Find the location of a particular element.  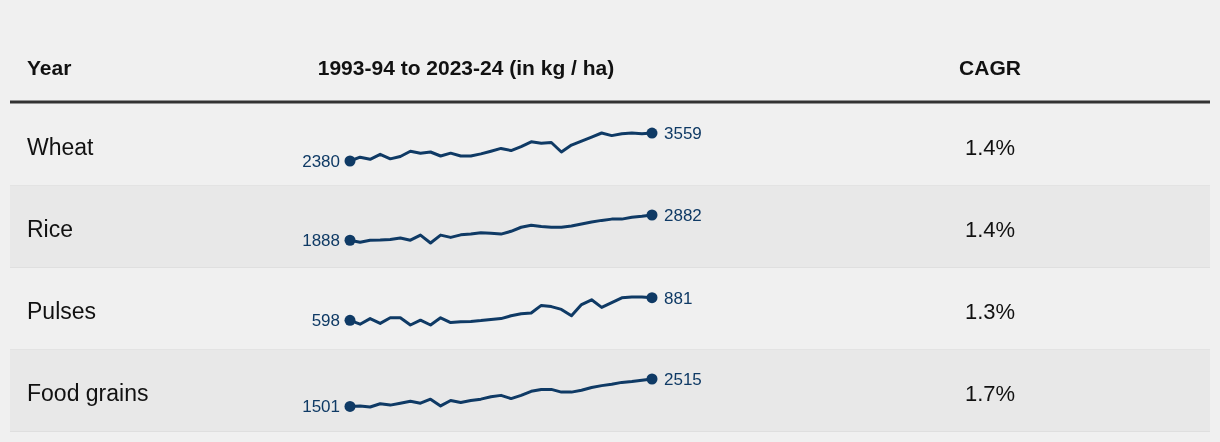

y-axis-title: Pulses is located at coordinates (62, 311).